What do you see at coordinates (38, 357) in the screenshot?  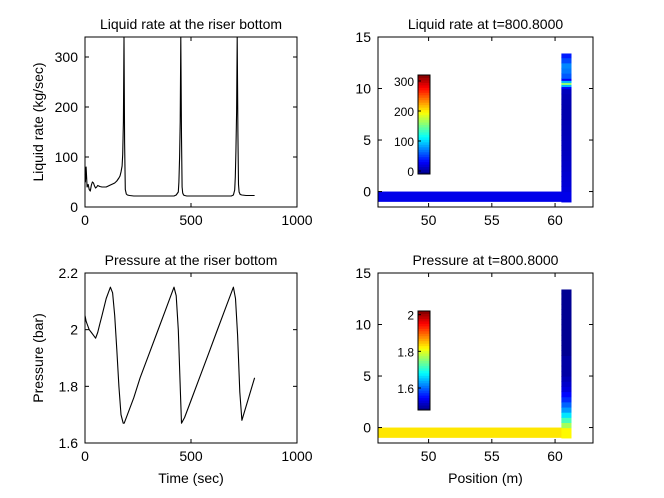 I see `y-axis-label: Pressure (bar)` at bounding box center [38, 357].